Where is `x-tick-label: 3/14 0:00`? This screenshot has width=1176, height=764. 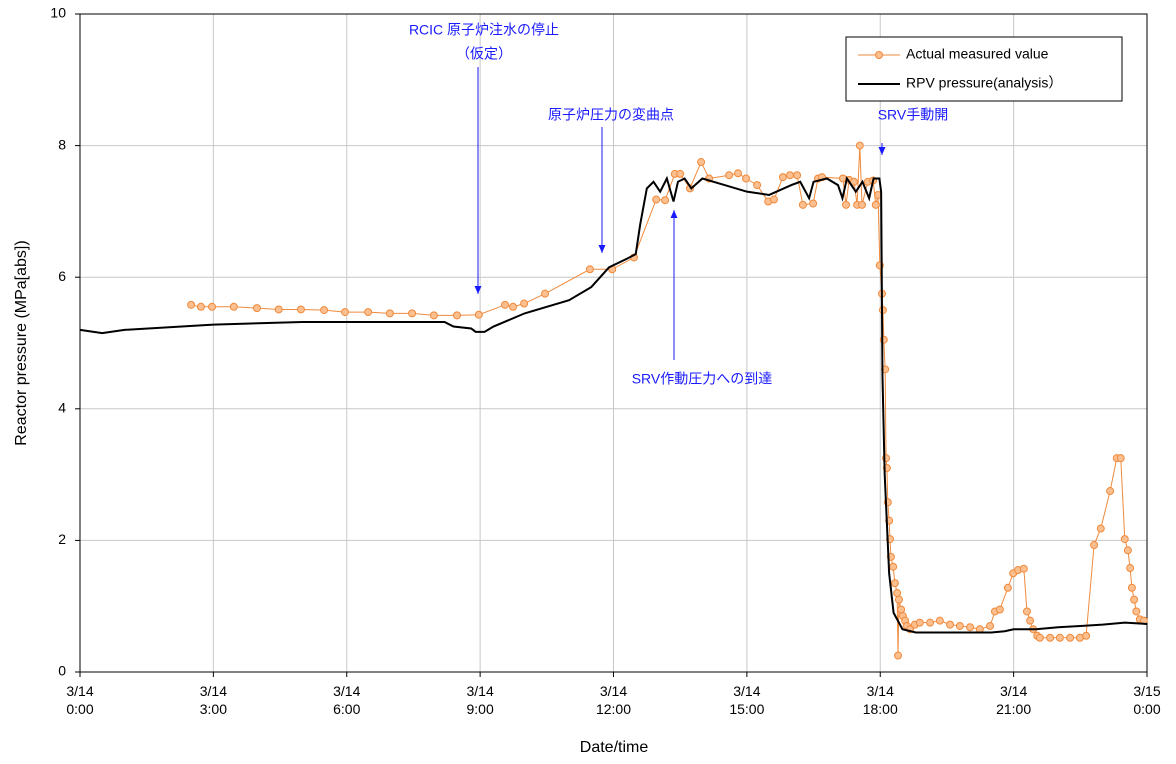
x-tick-label: 3/14 0:00 is located at coordinates (80, 700).